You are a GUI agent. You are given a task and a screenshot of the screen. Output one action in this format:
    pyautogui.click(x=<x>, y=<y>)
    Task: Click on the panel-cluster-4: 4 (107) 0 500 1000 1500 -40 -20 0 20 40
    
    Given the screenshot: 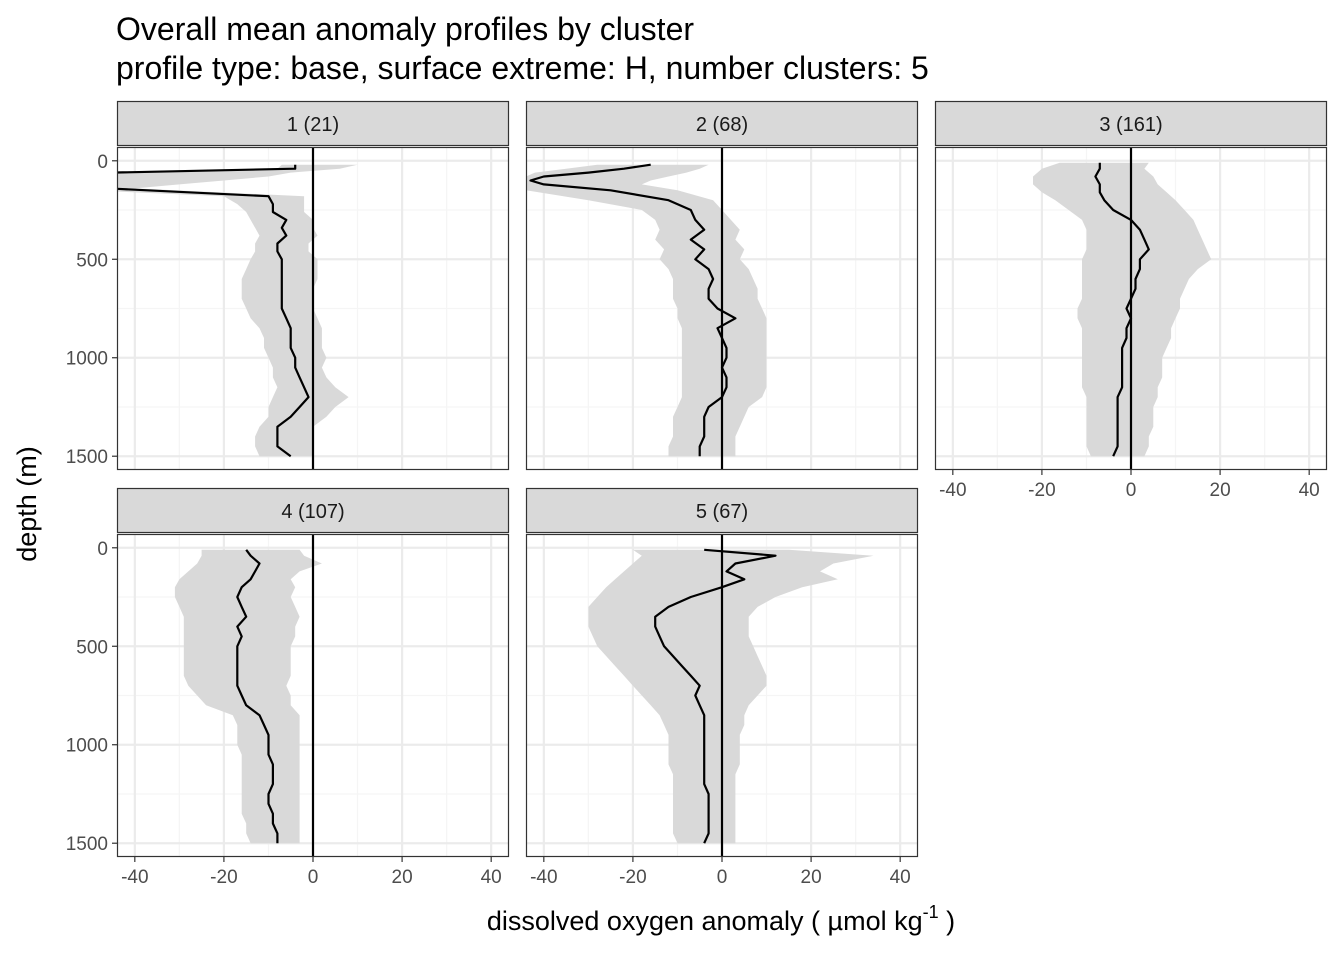 What is the action you would take?
    pyautogui.click(x=288, y=687)
    